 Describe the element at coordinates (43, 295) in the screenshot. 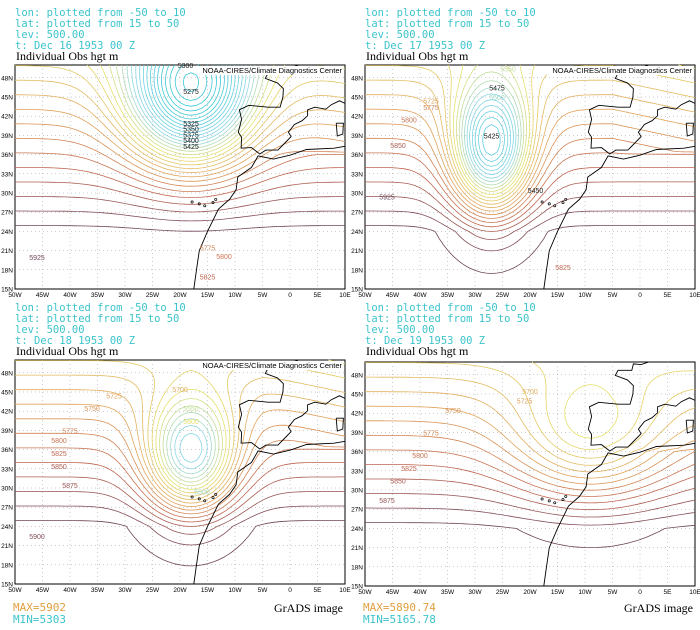

I see `x-tick-label: 45W` at that location.